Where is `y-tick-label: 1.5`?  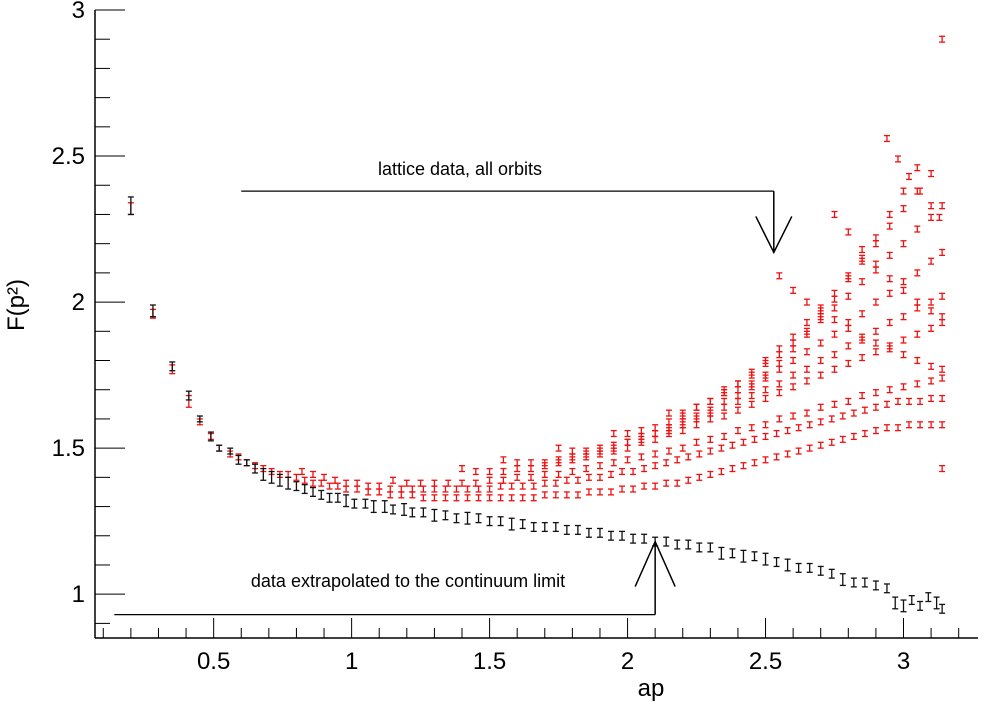 y-tick-label: 1.5 is located at coordinates (68, 448).